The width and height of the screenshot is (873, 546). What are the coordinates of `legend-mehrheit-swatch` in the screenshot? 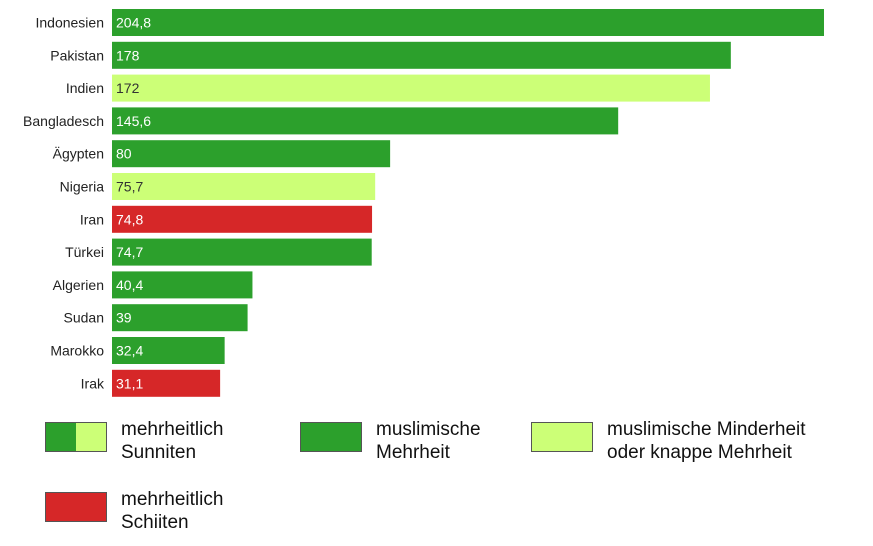 It's located at (331, 437).